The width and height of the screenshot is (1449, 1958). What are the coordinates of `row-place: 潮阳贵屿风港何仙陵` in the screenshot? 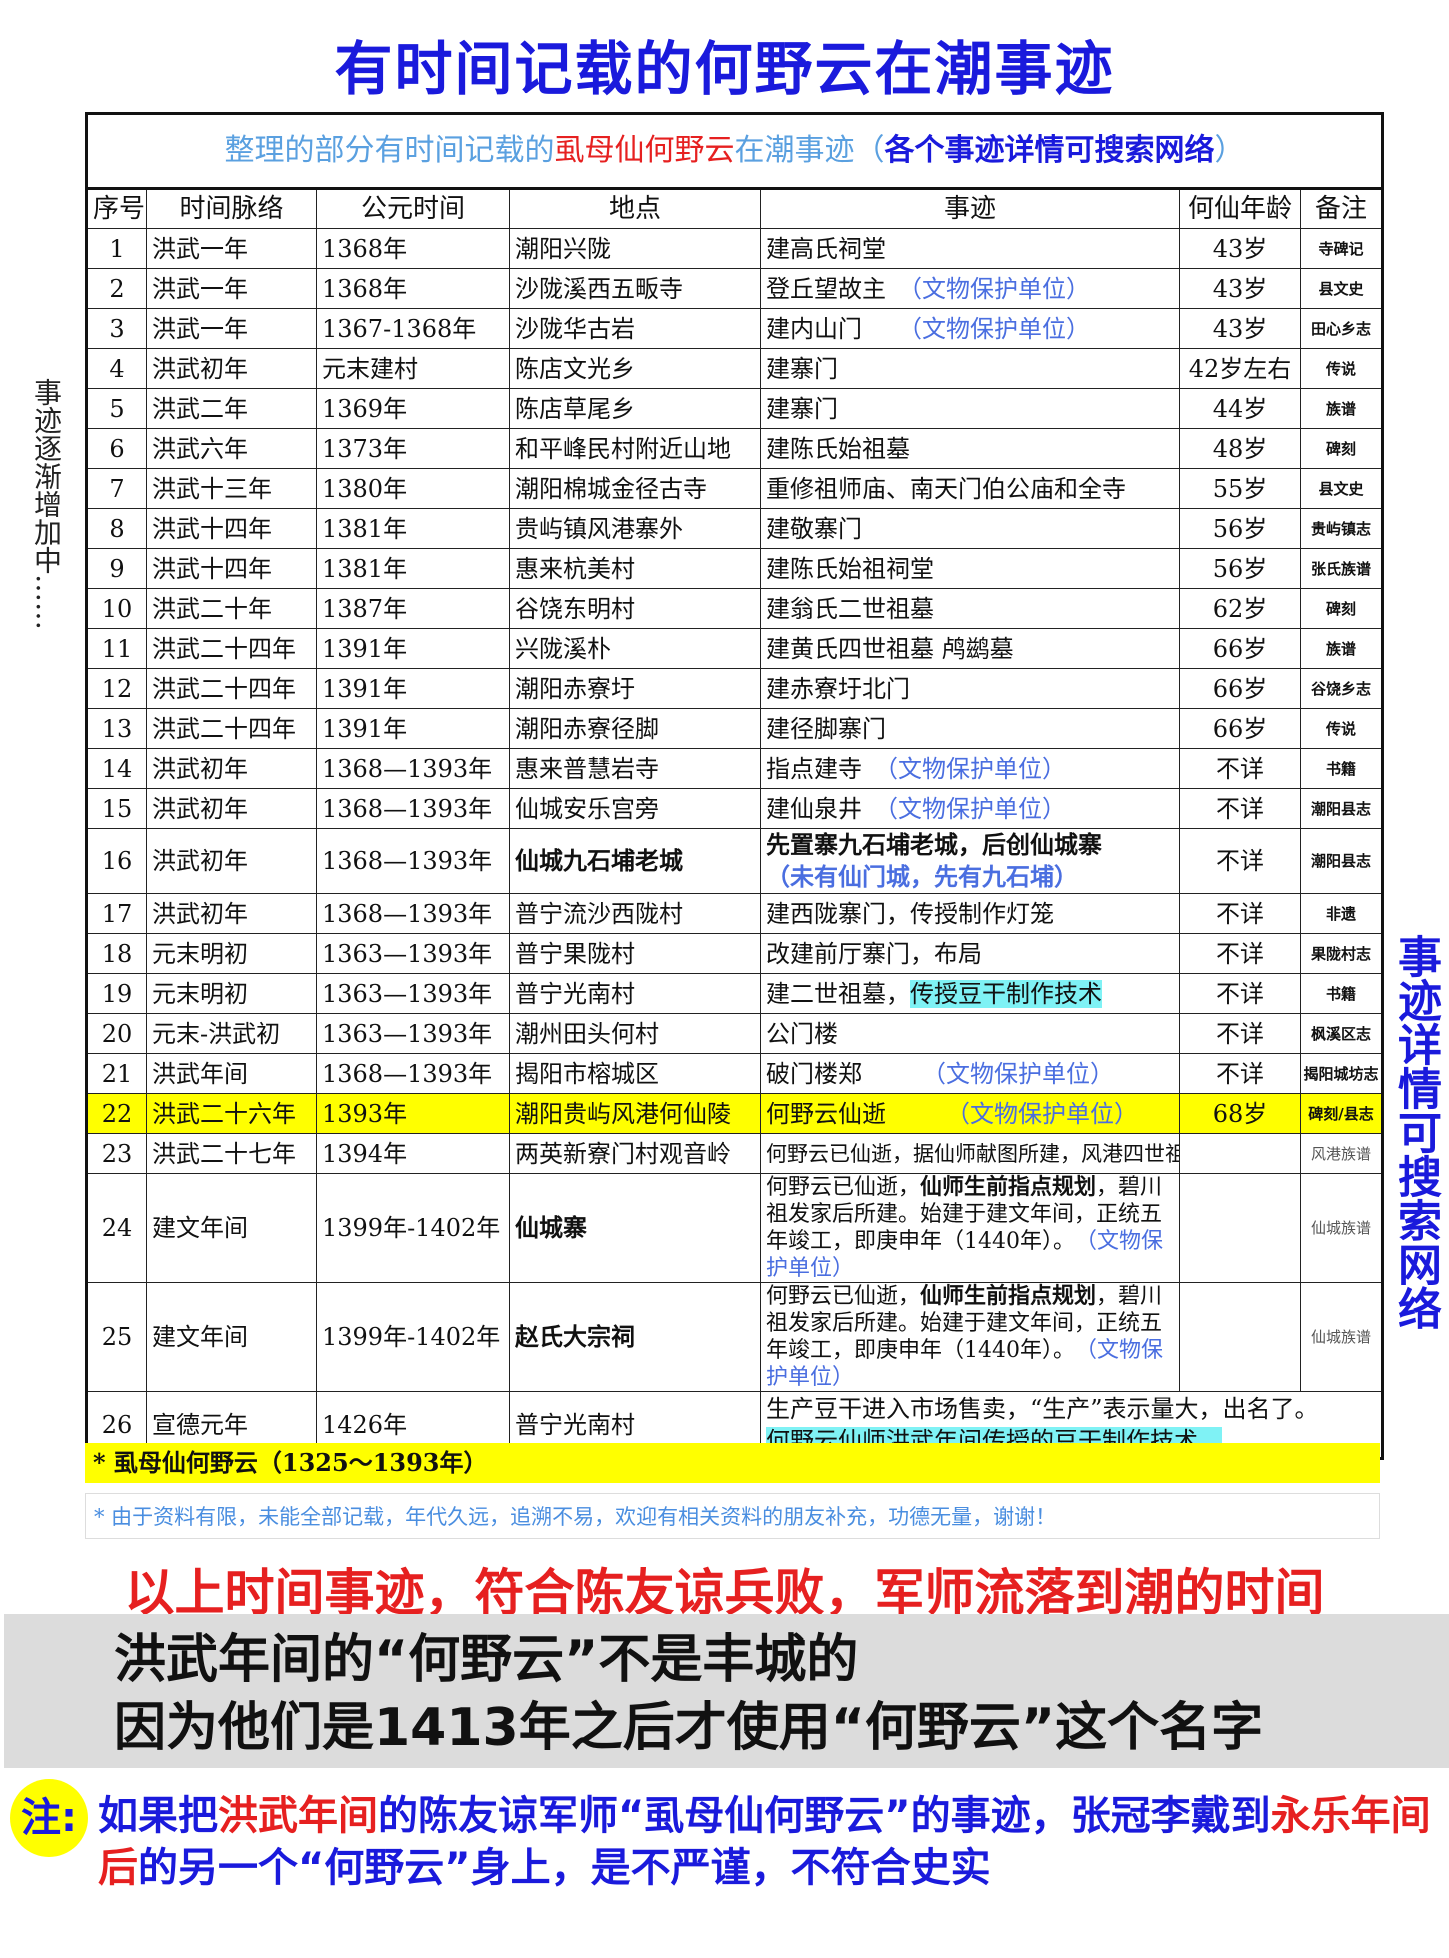 It's located at (635, 1113).